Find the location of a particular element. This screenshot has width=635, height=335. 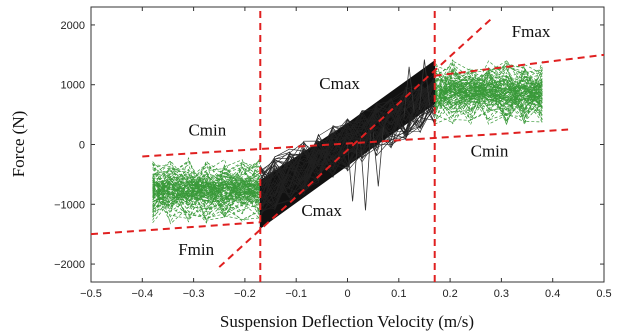

x-tick-label: −0.3 is located at coordinates (194, 294).